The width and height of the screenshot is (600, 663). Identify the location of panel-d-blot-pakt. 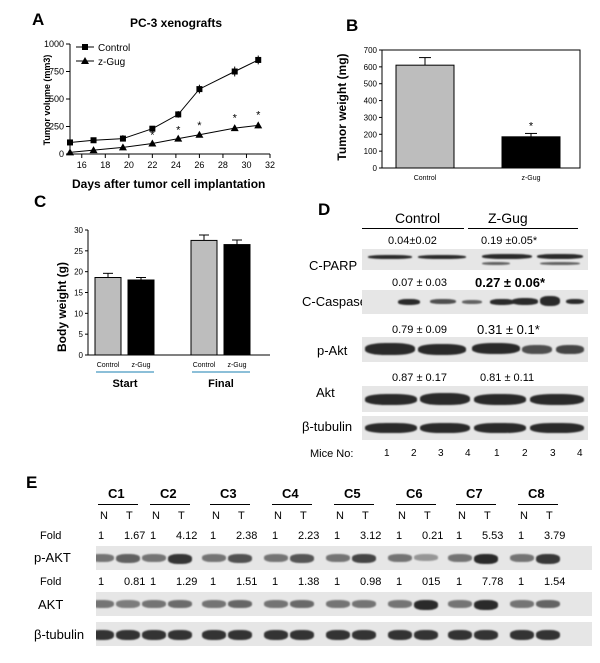
(475, 349).